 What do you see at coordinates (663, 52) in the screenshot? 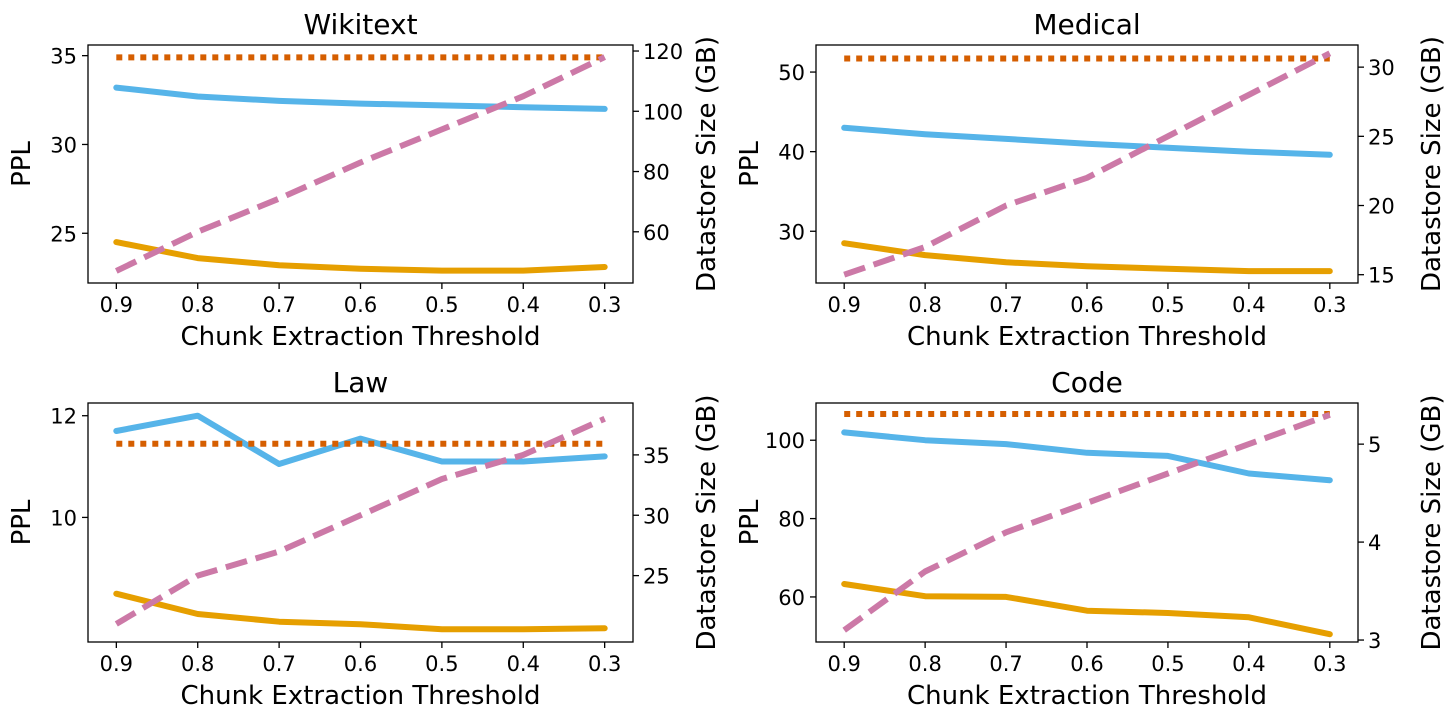
I see `y2-tick-label: 120` at bounding box center [663, 52].